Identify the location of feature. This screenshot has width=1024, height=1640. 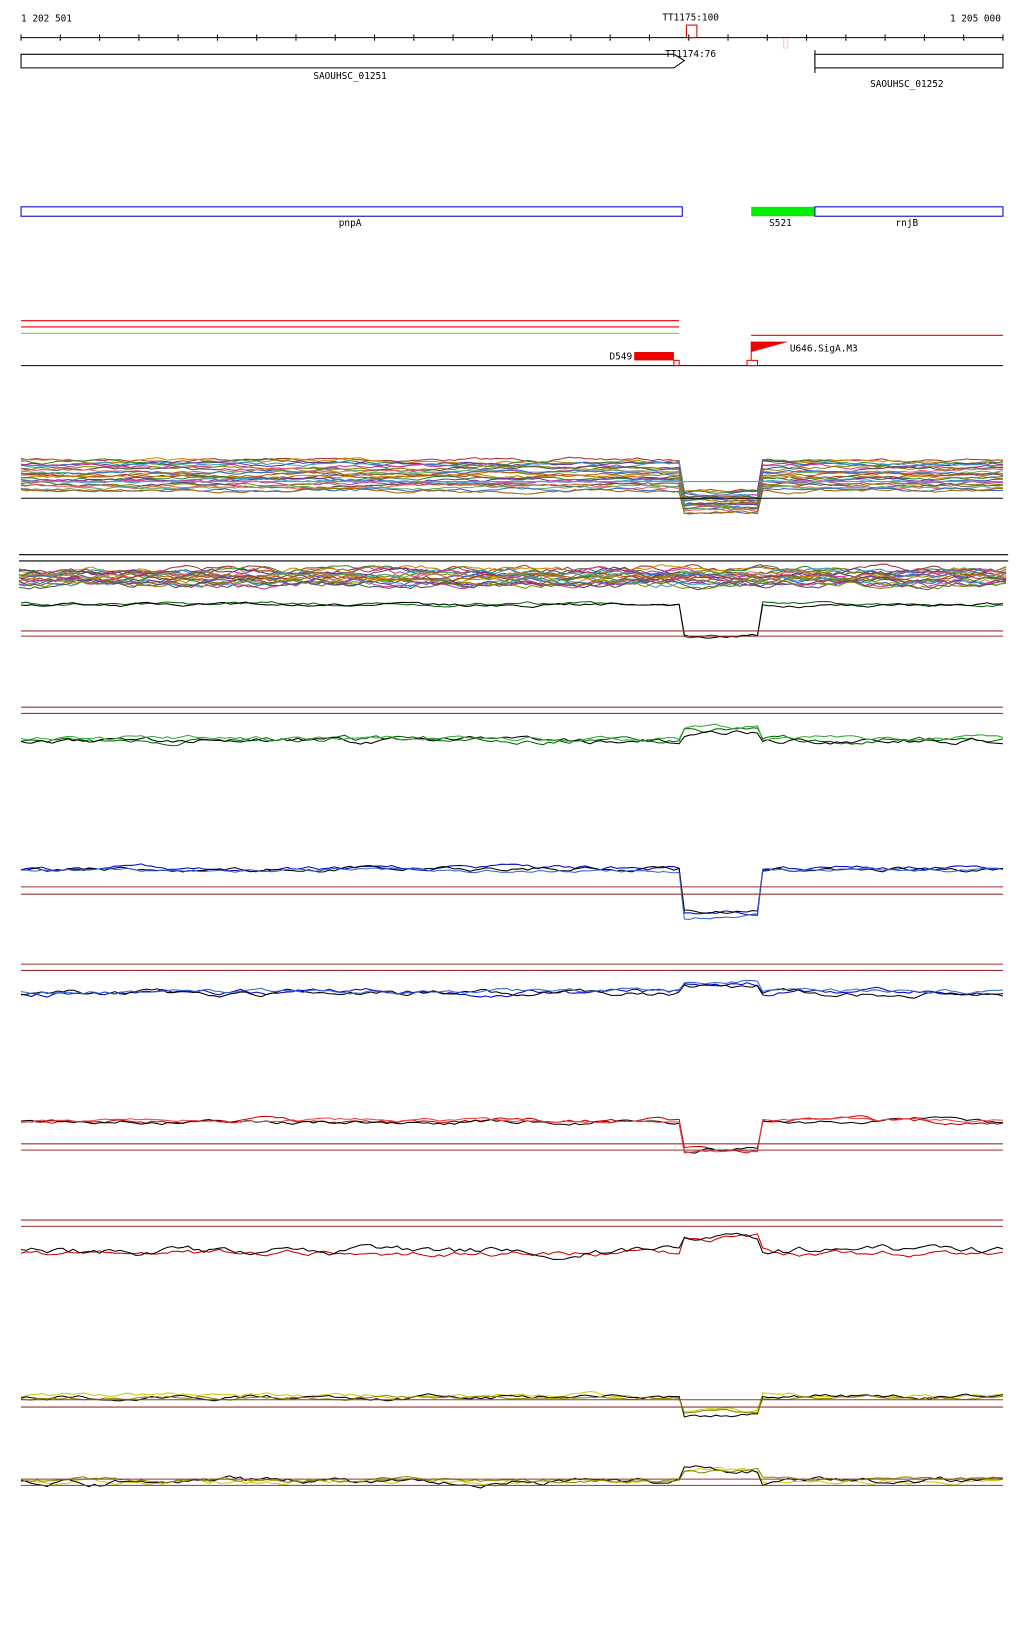
(654, 356).